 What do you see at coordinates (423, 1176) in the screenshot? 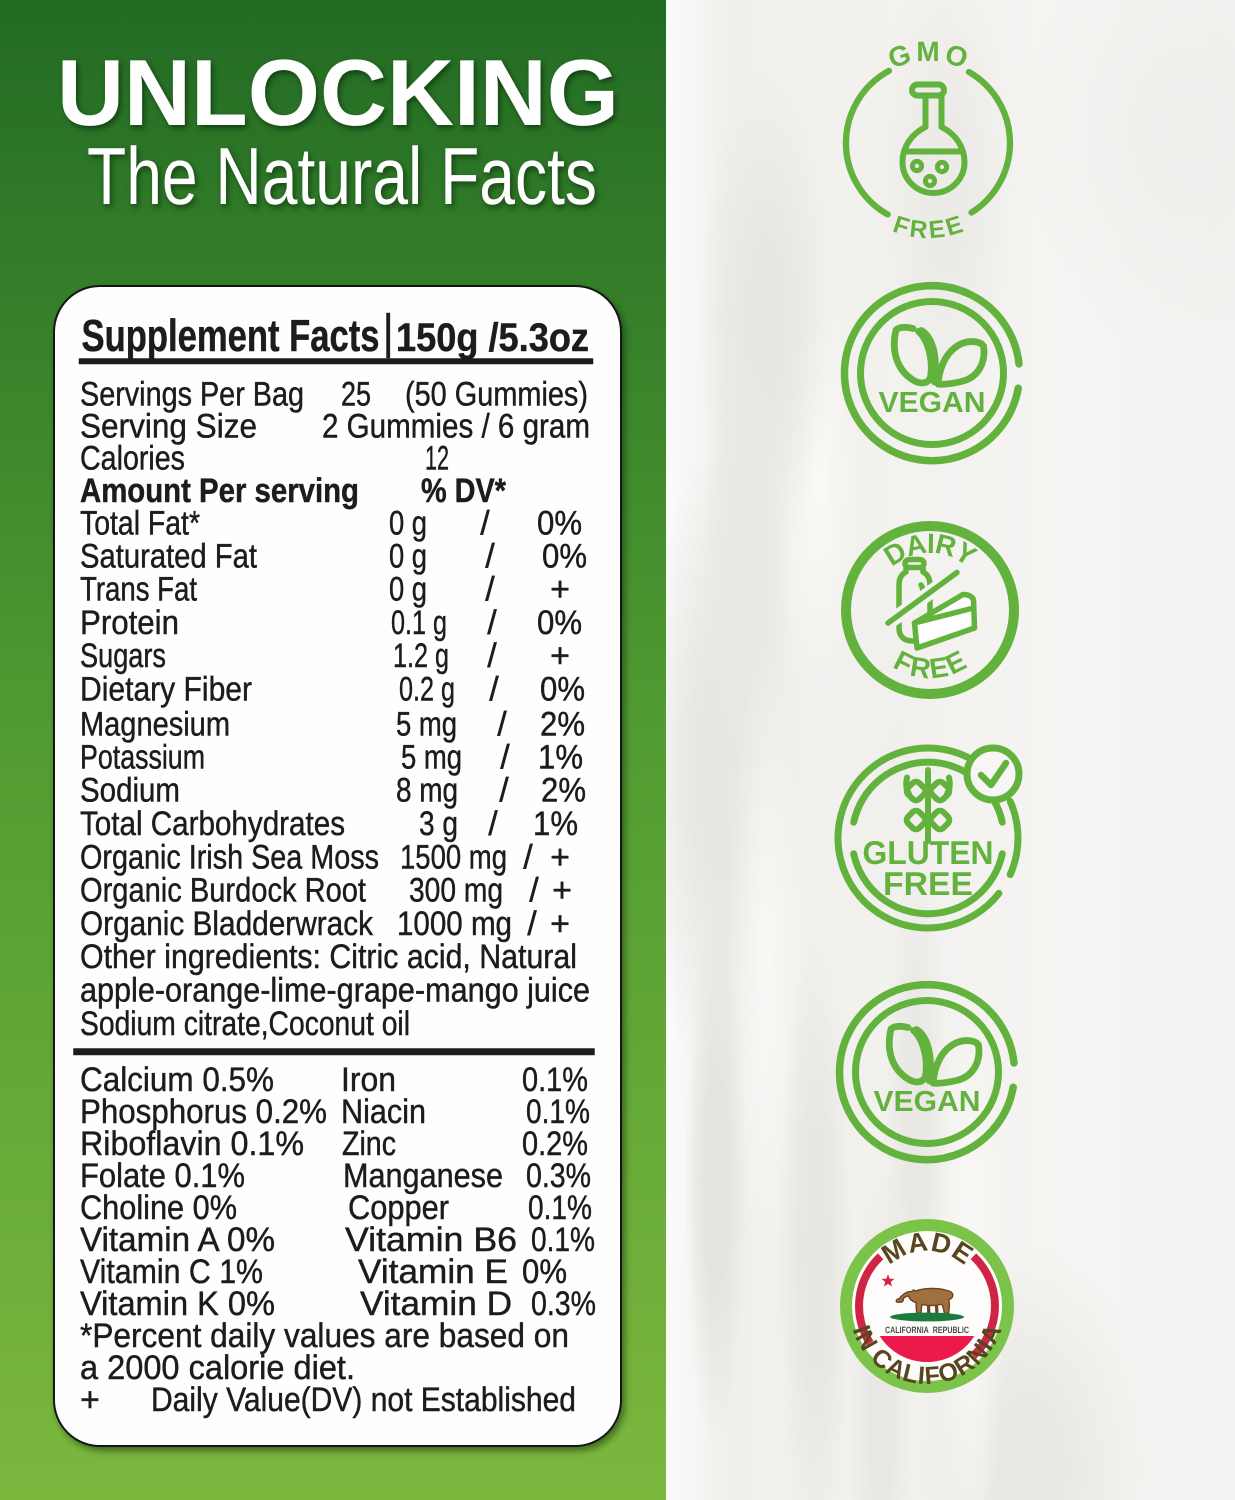
I see `svg-text: Manganese` at bounding box center [423, 1176].